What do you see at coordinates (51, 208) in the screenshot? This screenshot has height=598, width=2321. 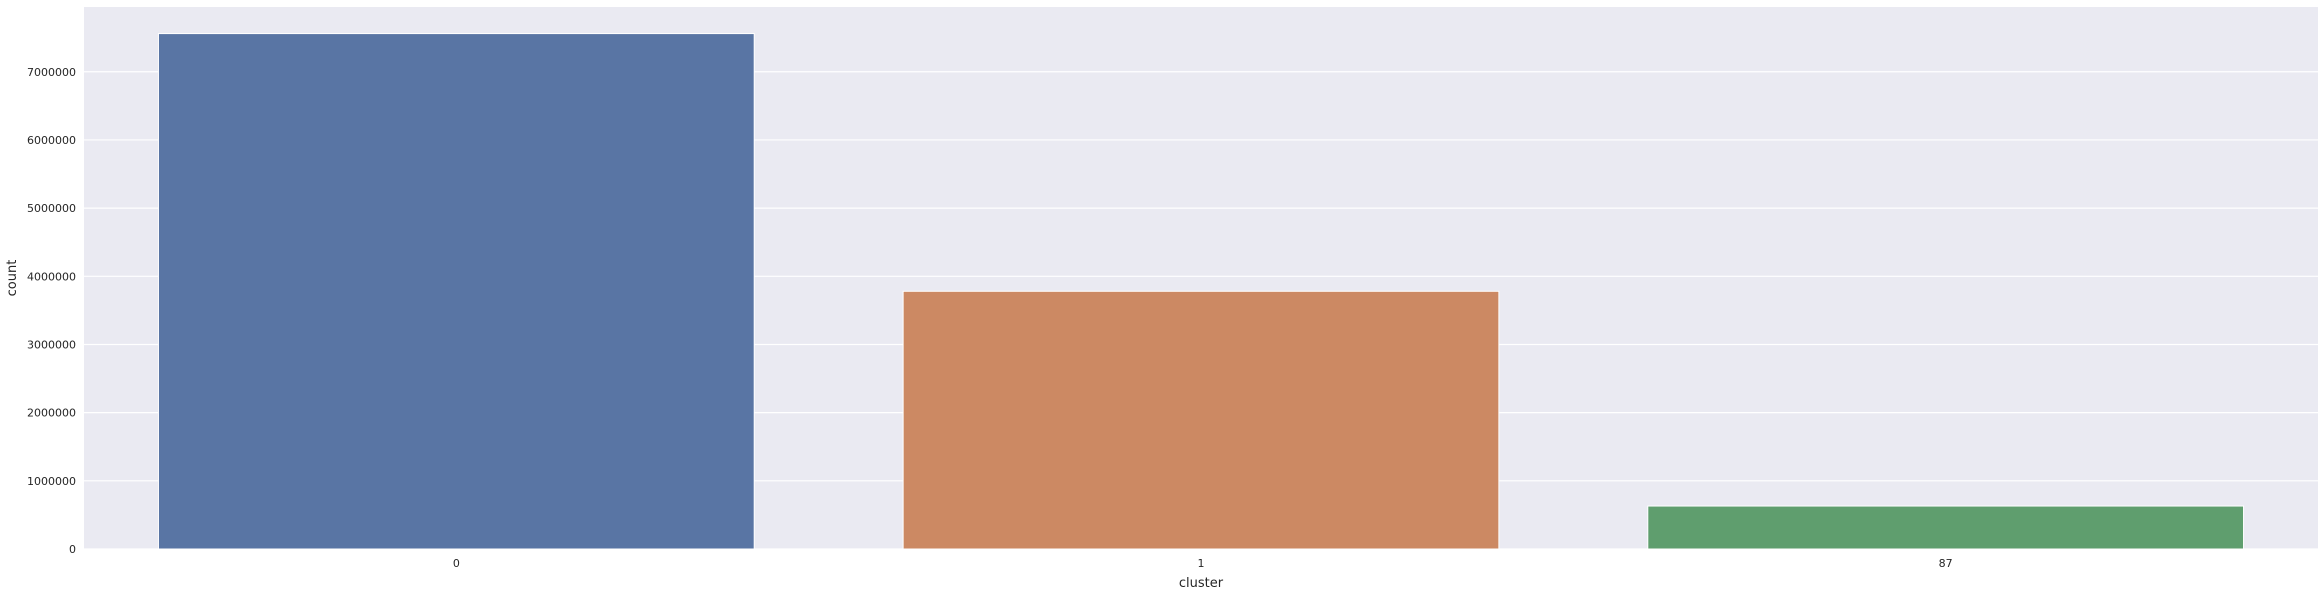 I see `y-tick-label: 5000000` at bounding box center [51, 208].